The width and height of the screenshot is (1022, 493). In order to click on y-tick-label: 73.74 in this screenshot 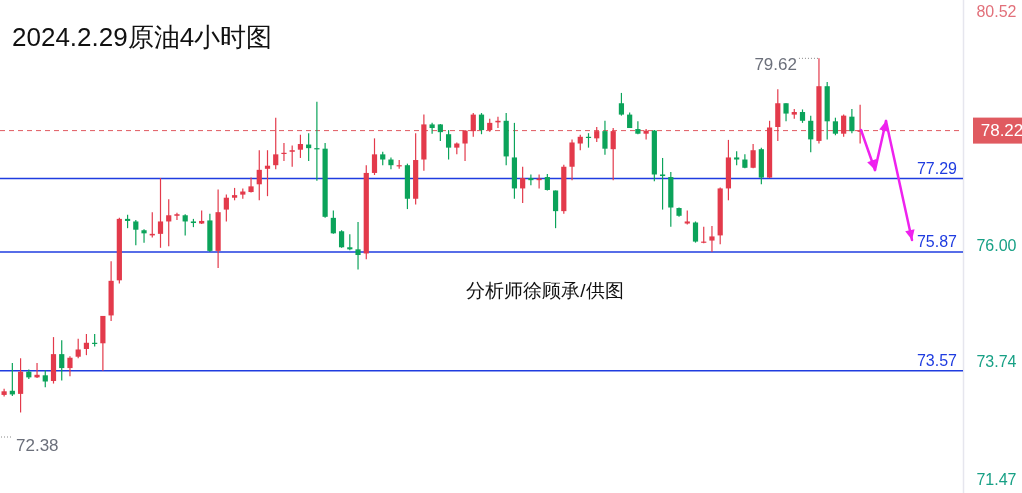, I will do `click(996, 362)`.